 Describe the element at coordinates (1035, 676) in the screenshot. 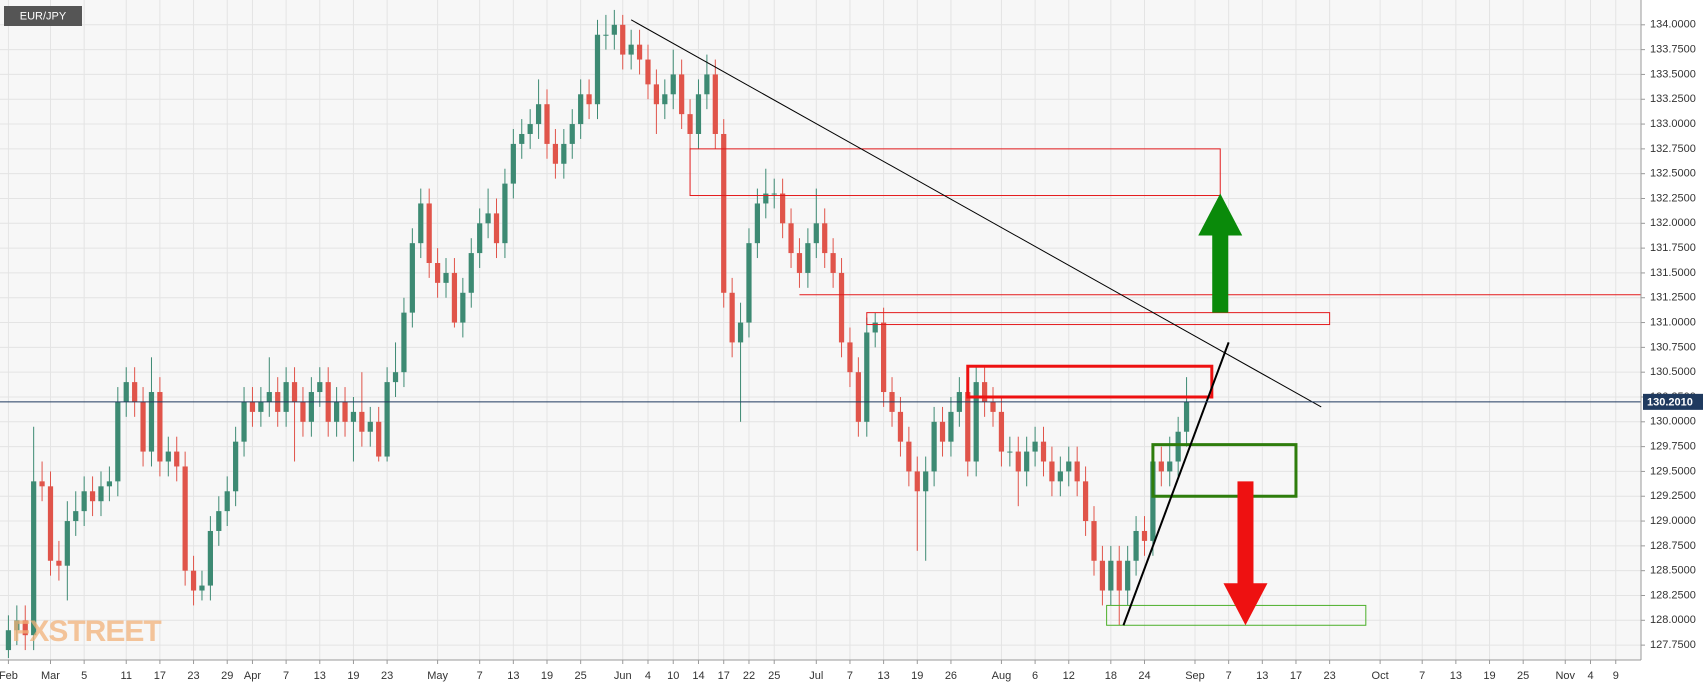

I see `x-tick-label: 6` at that location.